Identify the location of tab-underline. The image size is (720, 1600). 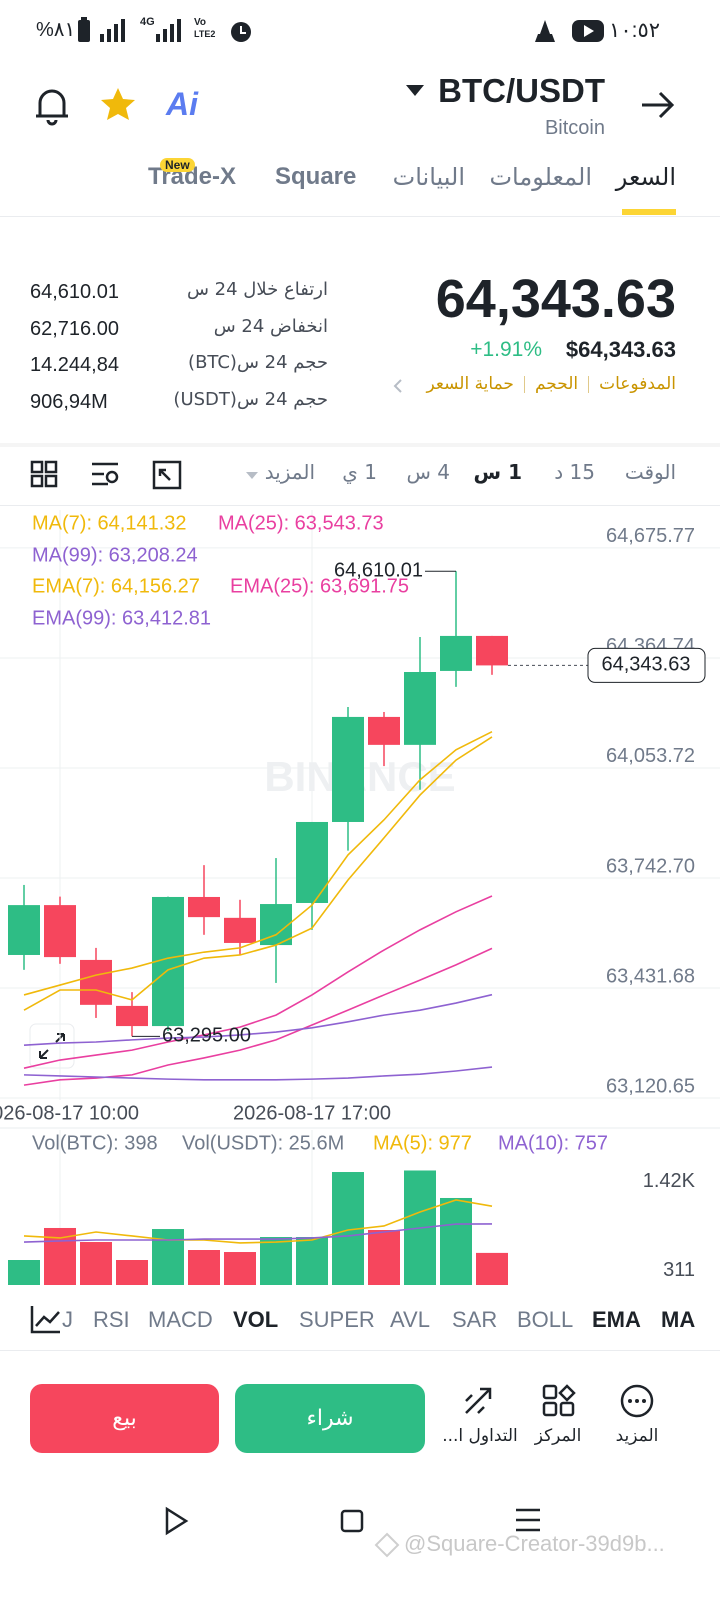
(649, 212).